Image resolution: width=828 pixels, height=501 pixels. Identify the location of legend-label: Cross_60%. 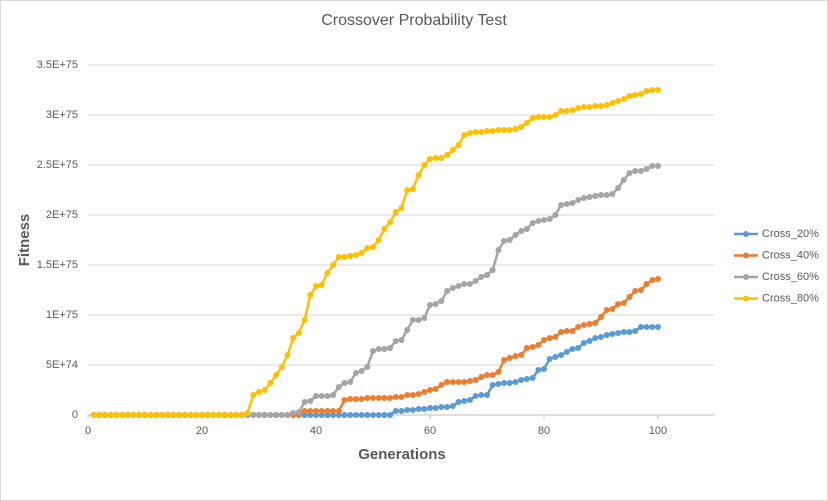
(790, 277).